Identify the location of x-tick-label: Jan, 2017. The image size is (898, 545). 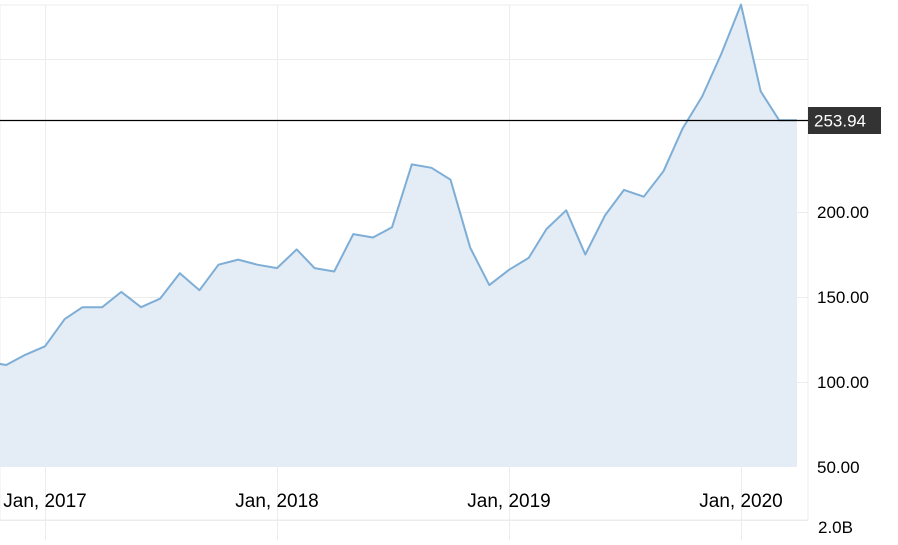
(44, 501).